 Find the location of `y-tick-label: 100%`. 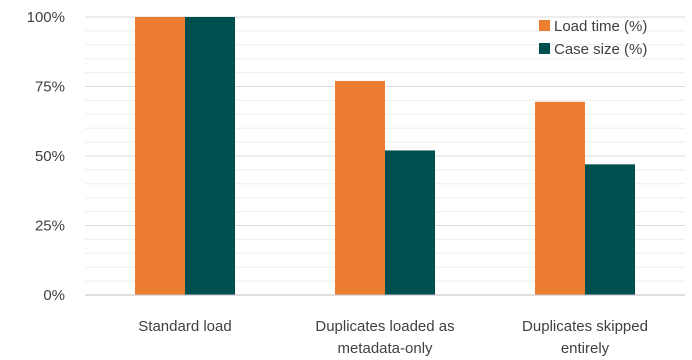

y-tick-label: 100% is located at coordinates (46, 17).